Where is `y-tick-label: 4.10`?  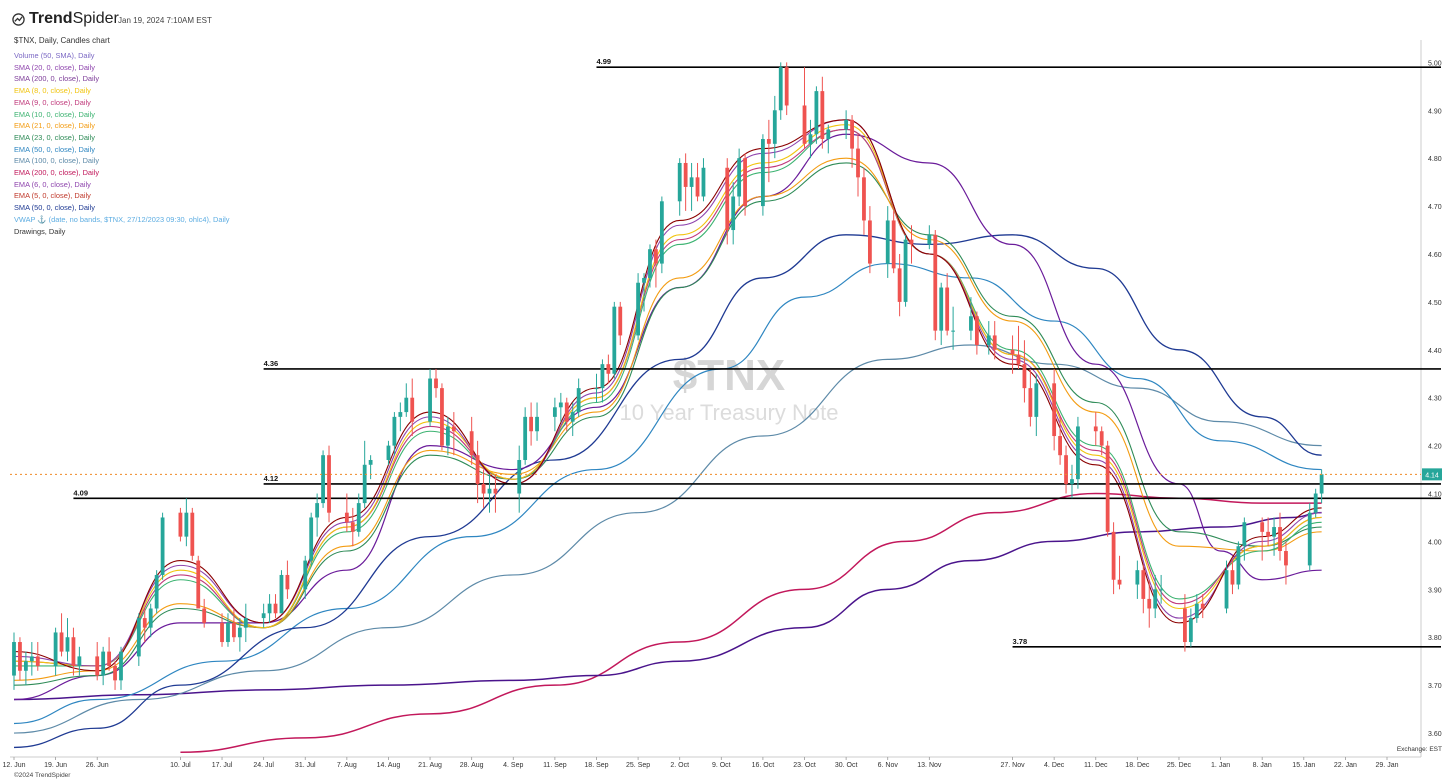
y-tick-label: 4.10 is located at coordinates (1435, 495).